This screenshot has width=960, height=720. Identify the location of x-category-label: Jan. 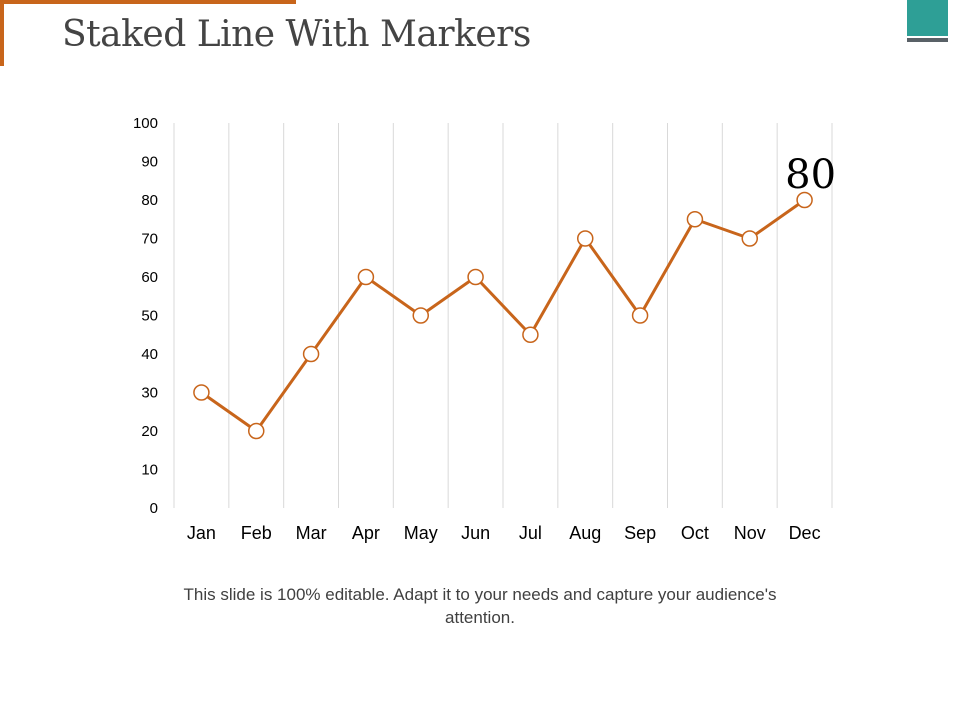
(201, 533).